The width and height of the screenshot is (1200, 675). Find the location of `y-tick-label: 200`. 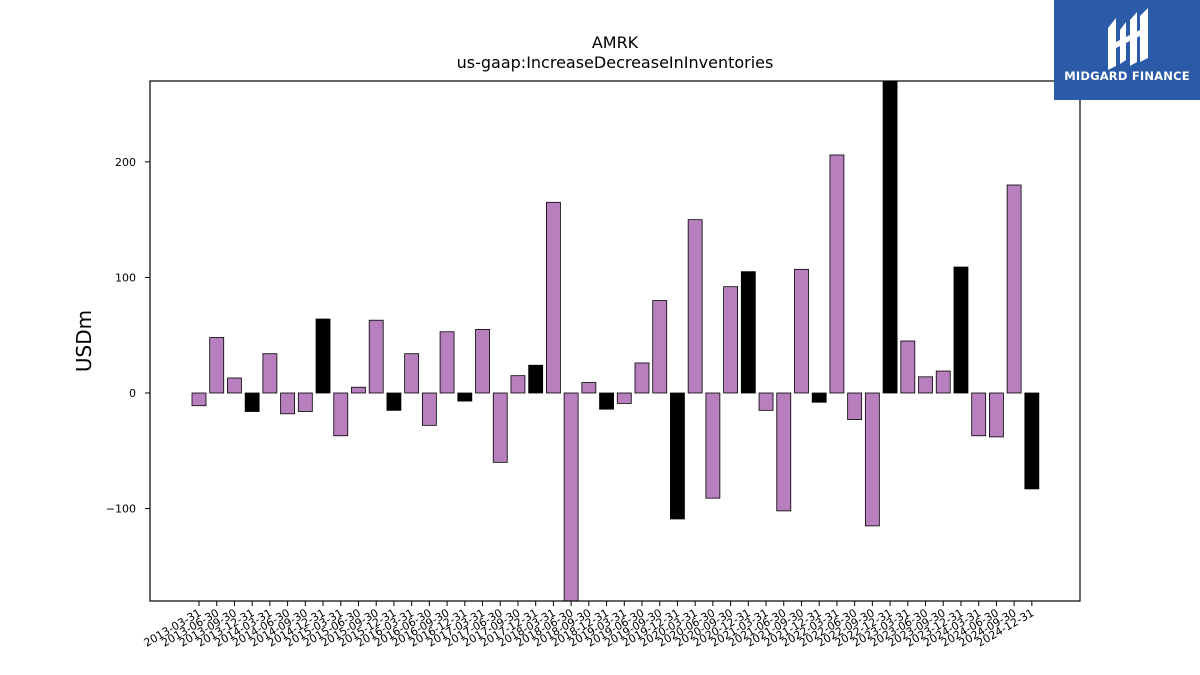

y-tick-label: 200 is located at coordinates (125, 162).